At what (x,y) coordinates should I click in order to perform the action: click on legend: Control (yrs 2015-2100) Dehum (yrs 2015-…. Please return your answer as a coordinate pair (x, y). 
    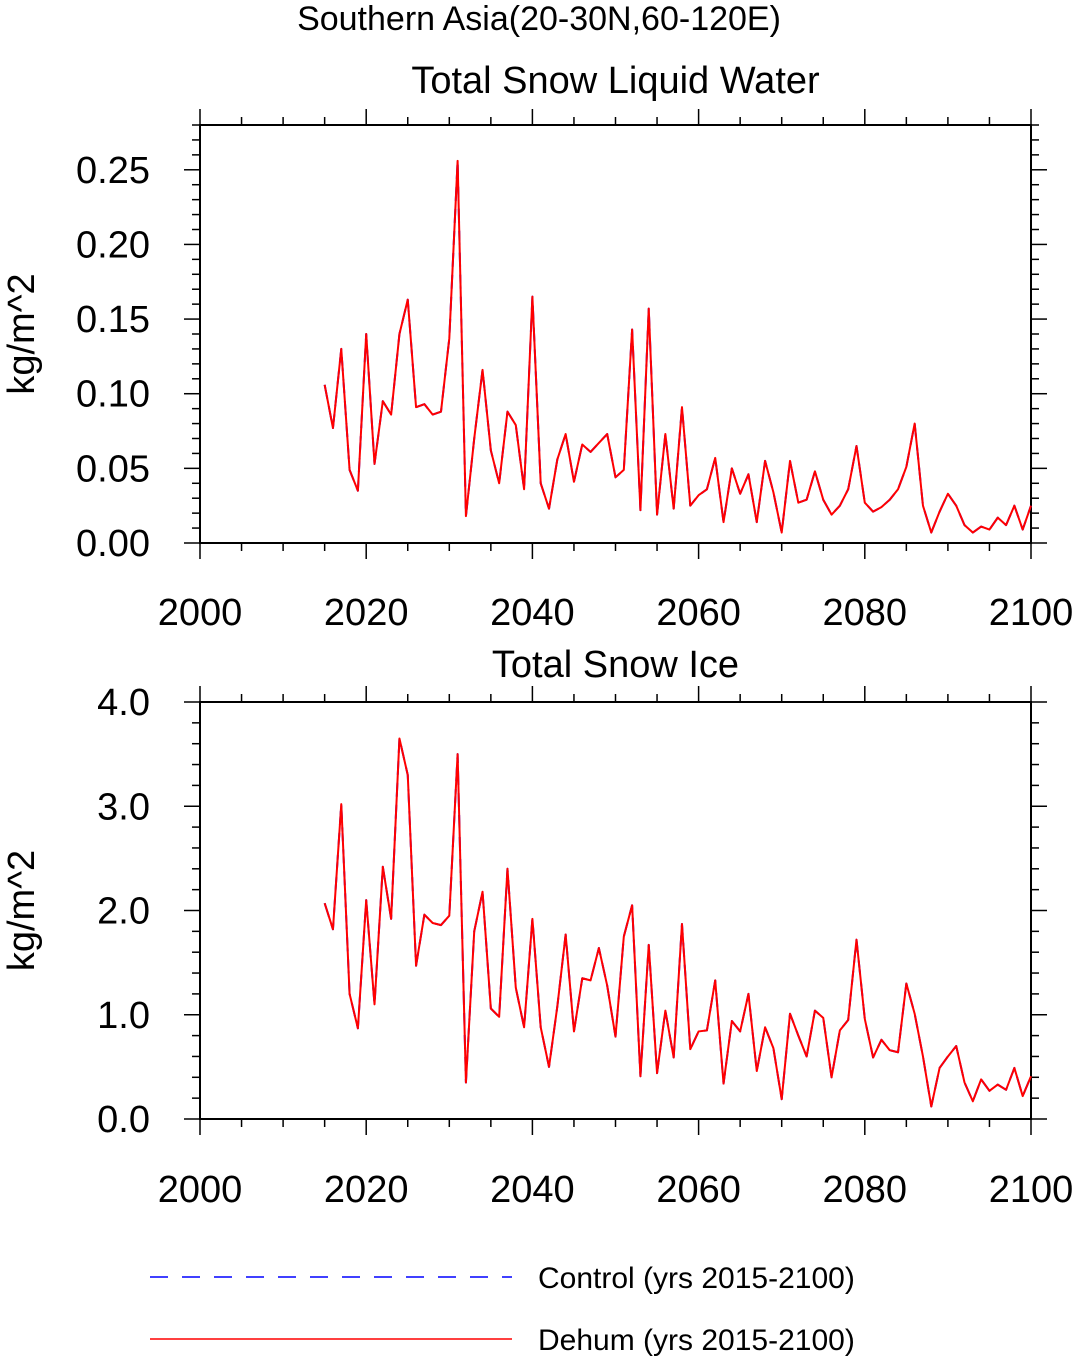
    Looking at the image, I should click on (502, 1309).